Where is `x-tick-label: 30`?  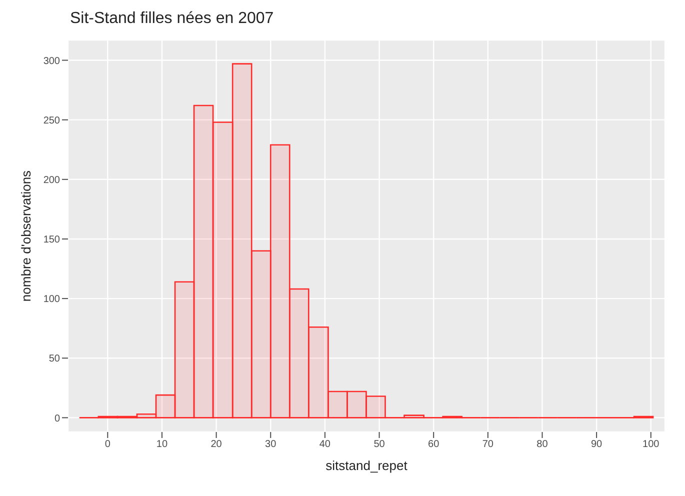
x-tick-label: 30 is located at coordinates (271, 444).